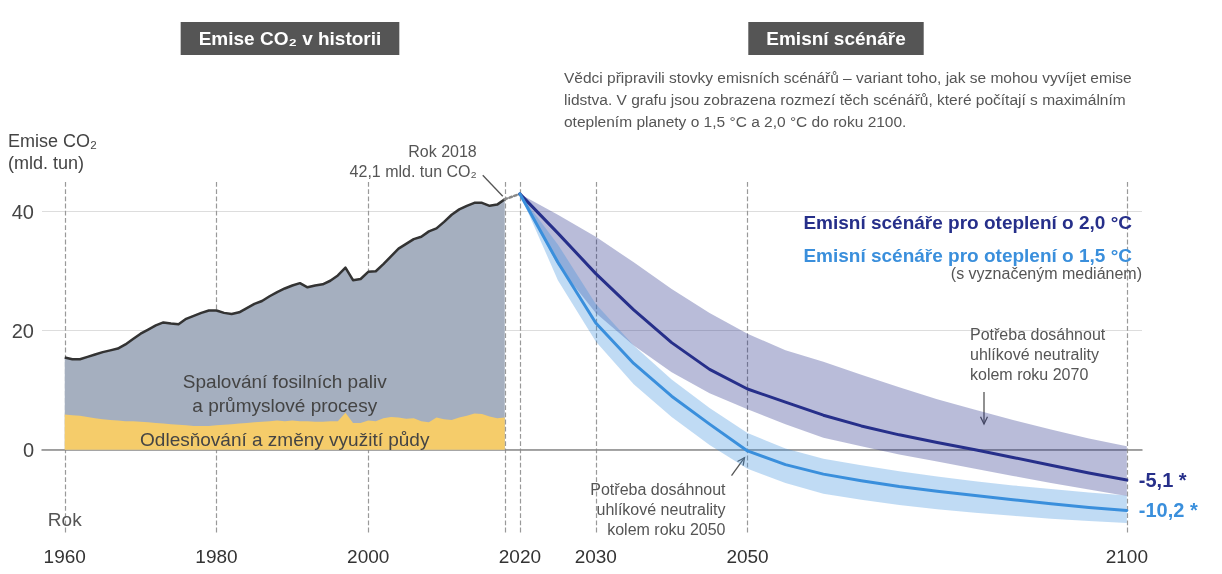 The height and width of the screenshot is (574, 1222). Describe the element at coordinates (65, 519) in the screenshot. I see `x-axis-title: Rok` at that location.